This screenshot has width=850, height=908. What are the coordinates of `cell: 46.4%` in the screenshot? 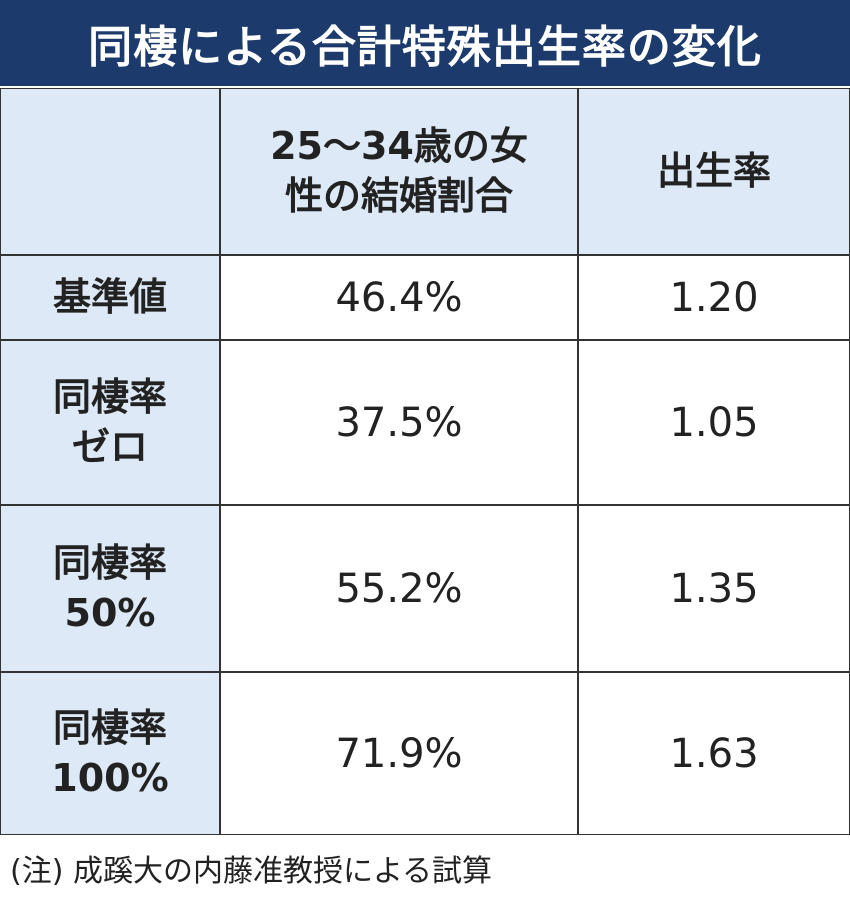 It's located at (399, 297).